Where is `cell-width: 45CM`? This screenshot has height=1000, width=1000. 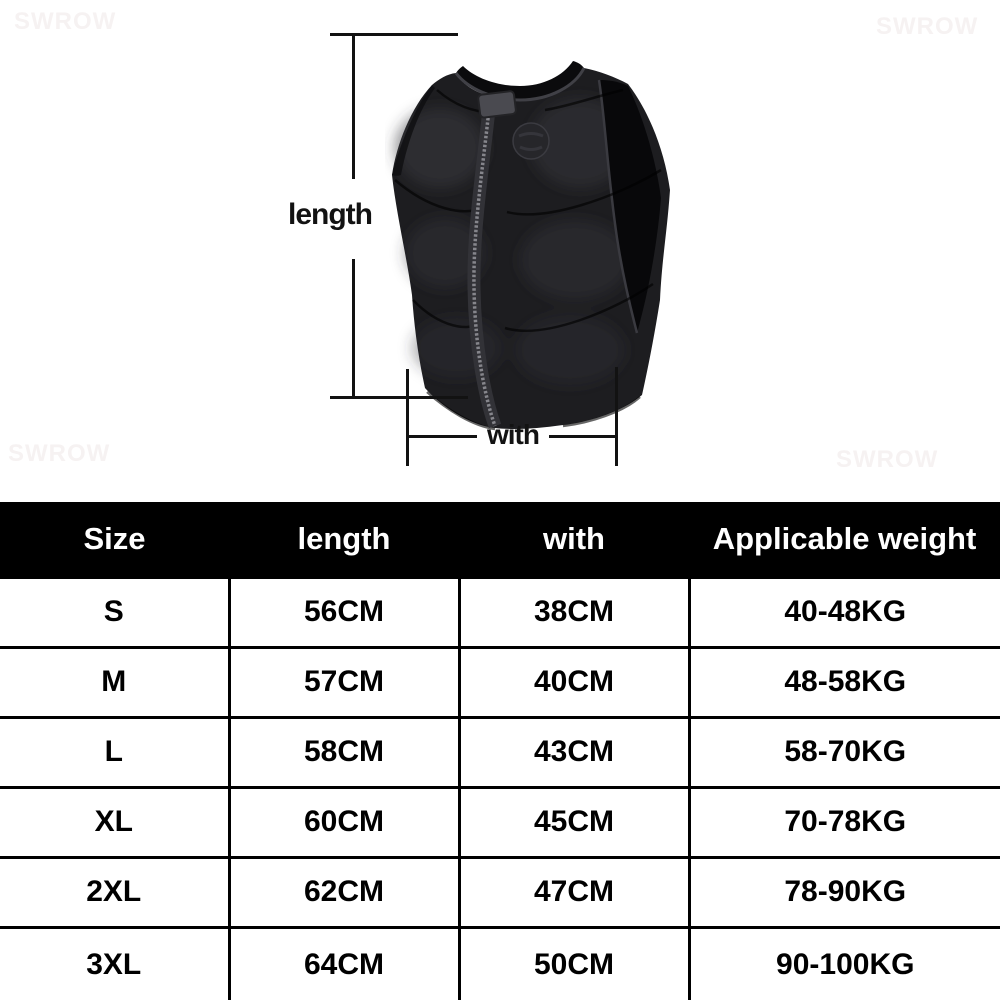 cell-width: 45CM is located at coordinates (575, 821).